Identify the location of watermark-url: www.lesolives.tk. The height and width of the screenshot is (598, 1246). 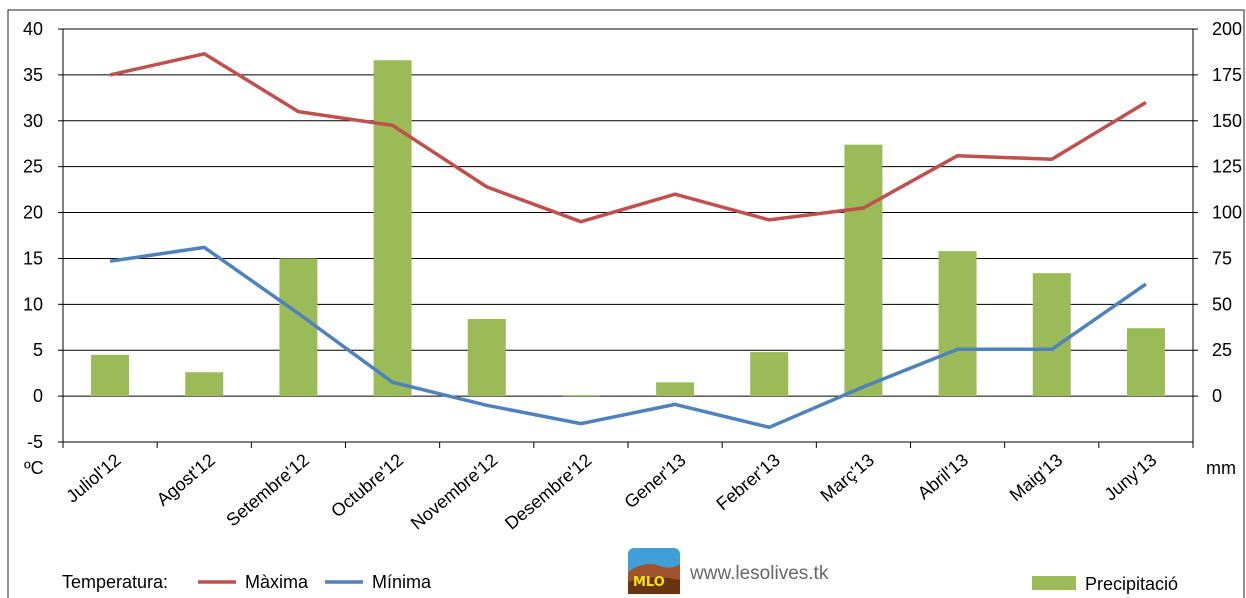
(759, 573).